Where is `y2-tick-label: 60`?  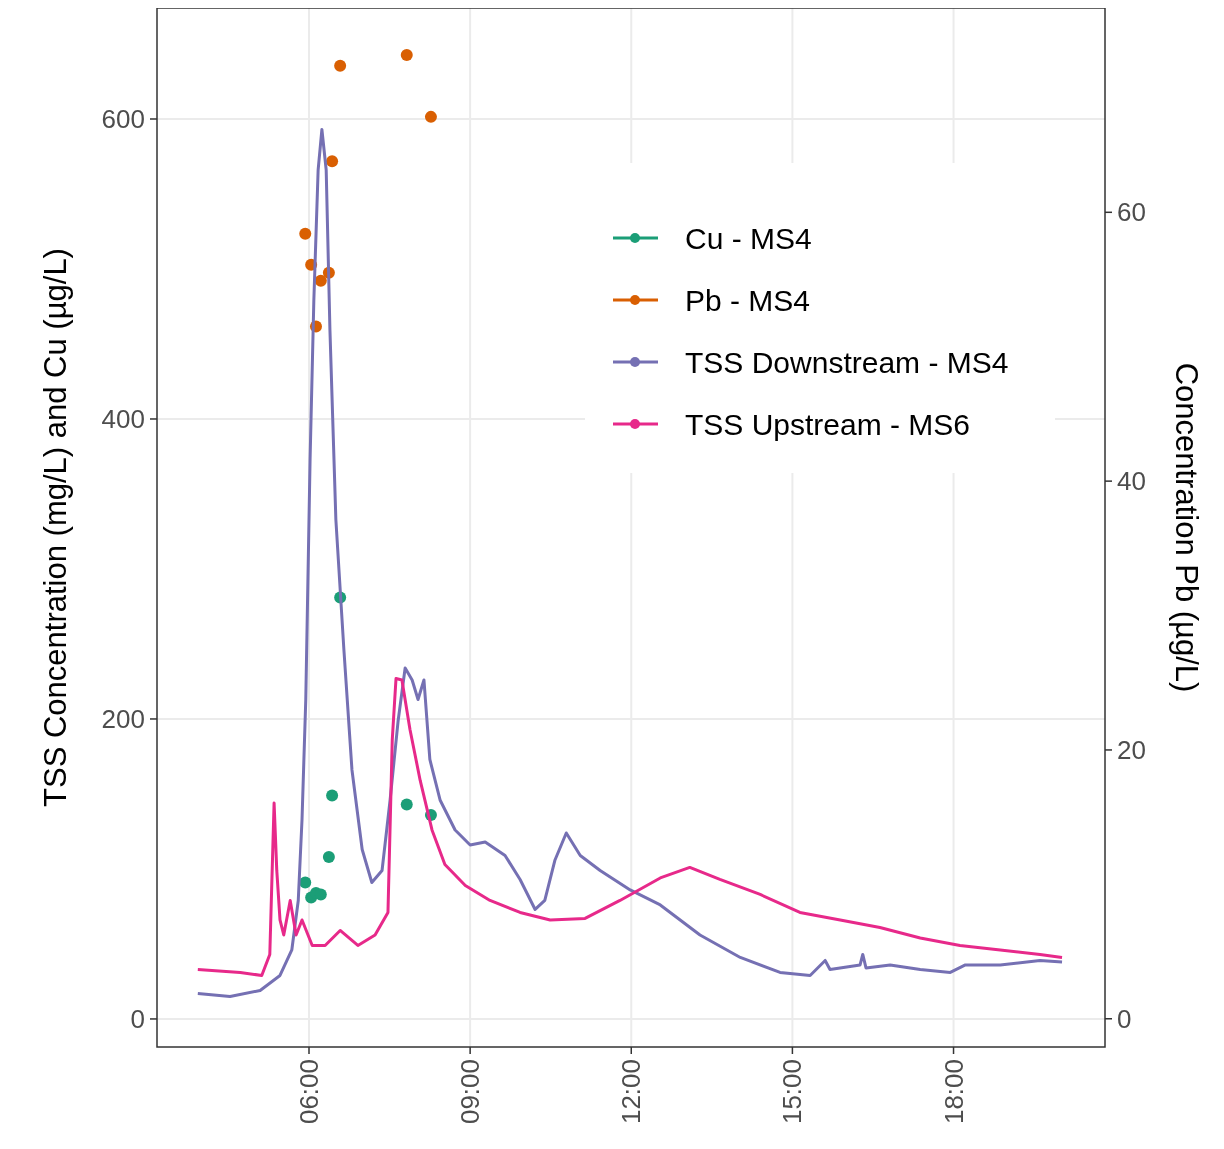 y2-tick-label: 60 is located at coordinates (1131, 212).